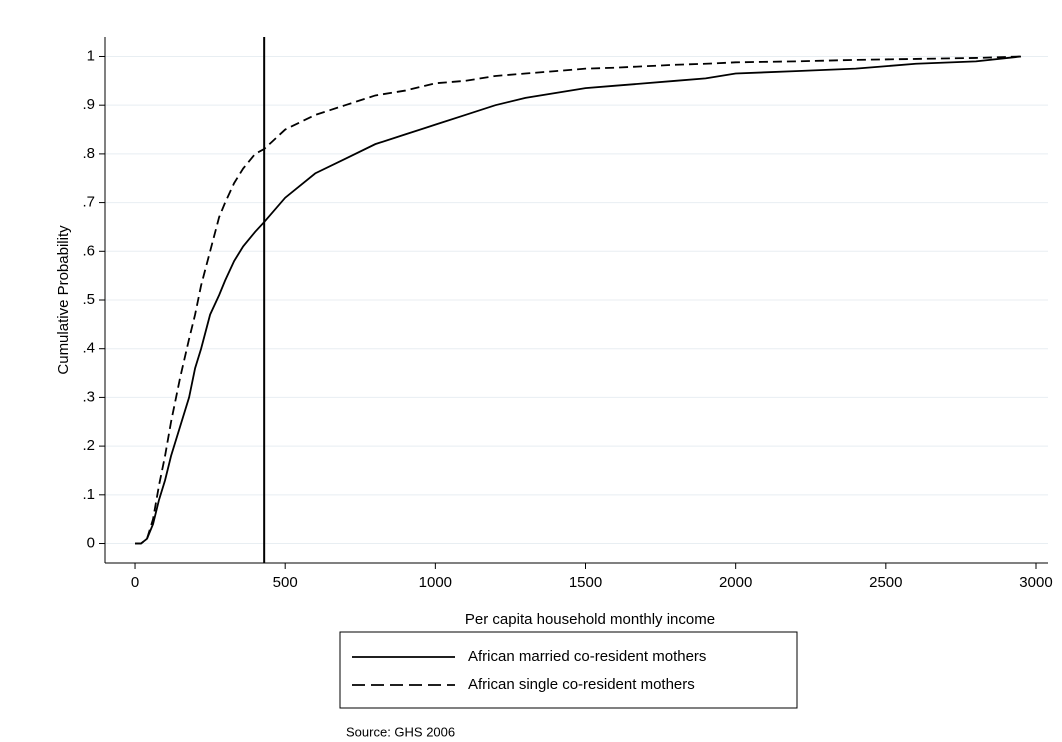  Describe the element at coordinates (285, 582) in the screenshot. I see `x-tick-label: 500` at that location.